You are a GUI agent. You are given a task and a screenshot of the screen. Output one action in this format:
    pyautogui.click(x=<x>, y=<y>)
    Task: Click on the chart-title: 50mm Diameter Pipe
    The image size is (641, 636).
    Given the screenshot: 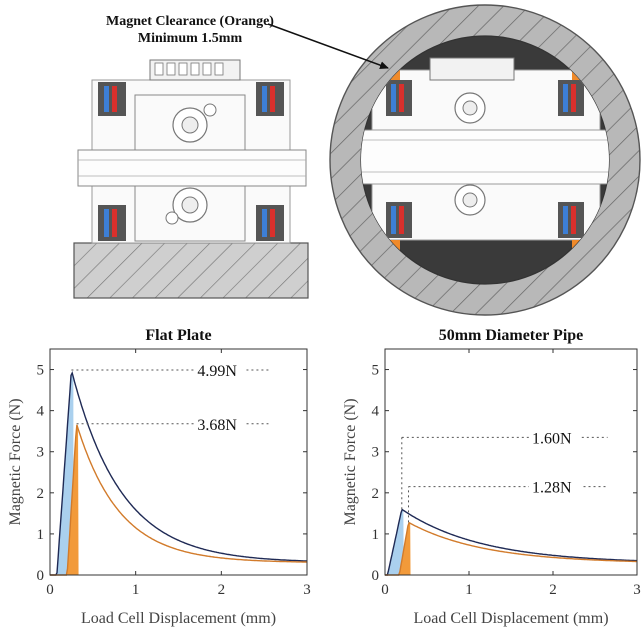 What is the action you would take?
    pyautogui.click(x=511, y=335)
    